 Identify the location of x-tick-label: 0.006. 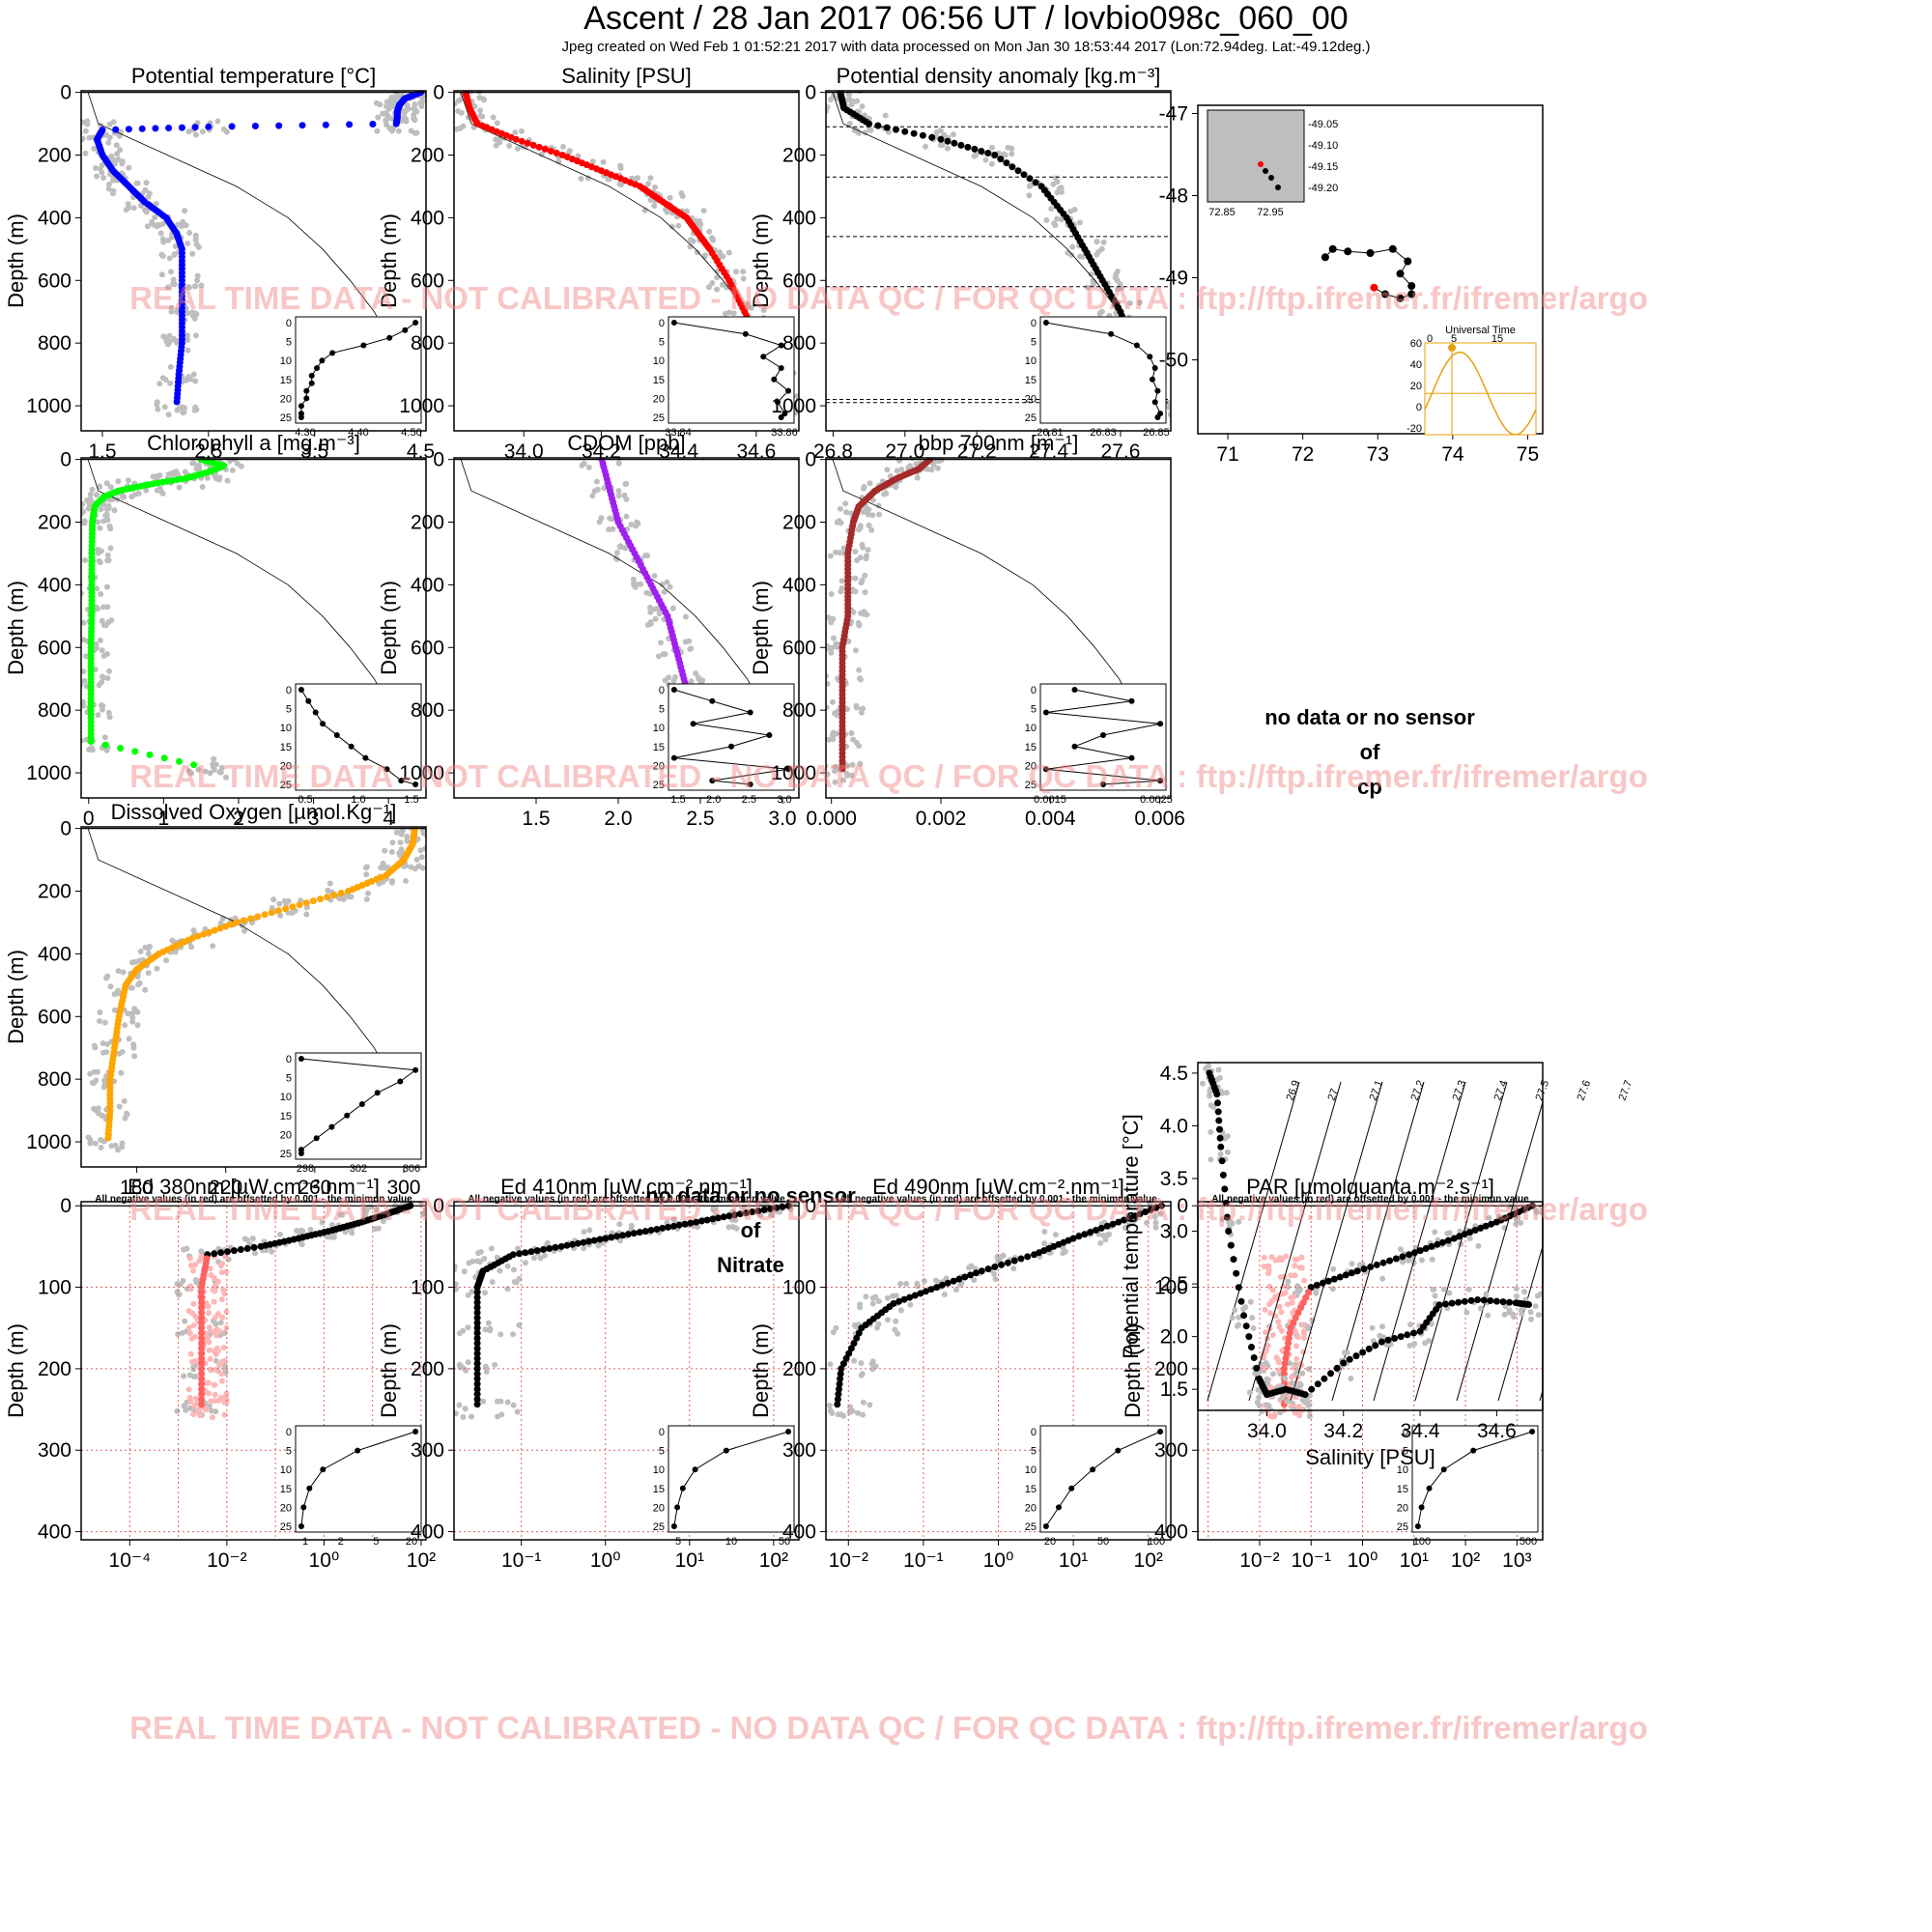
(1159, 819).